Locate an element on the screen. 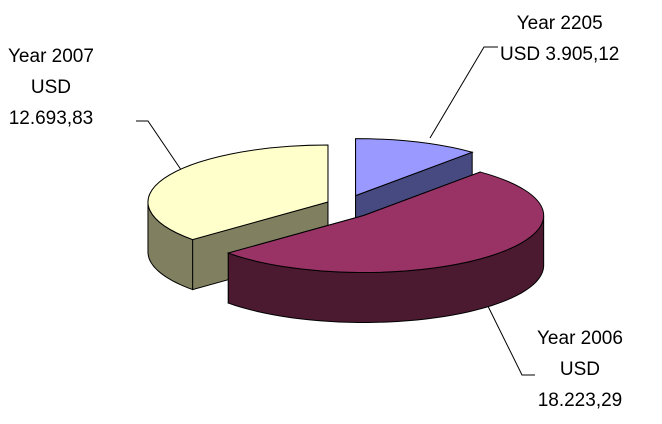 The height and width of the screenshot is (424, 662). slice-value-label: 18.223,29 is located at coordinates (580, 400).